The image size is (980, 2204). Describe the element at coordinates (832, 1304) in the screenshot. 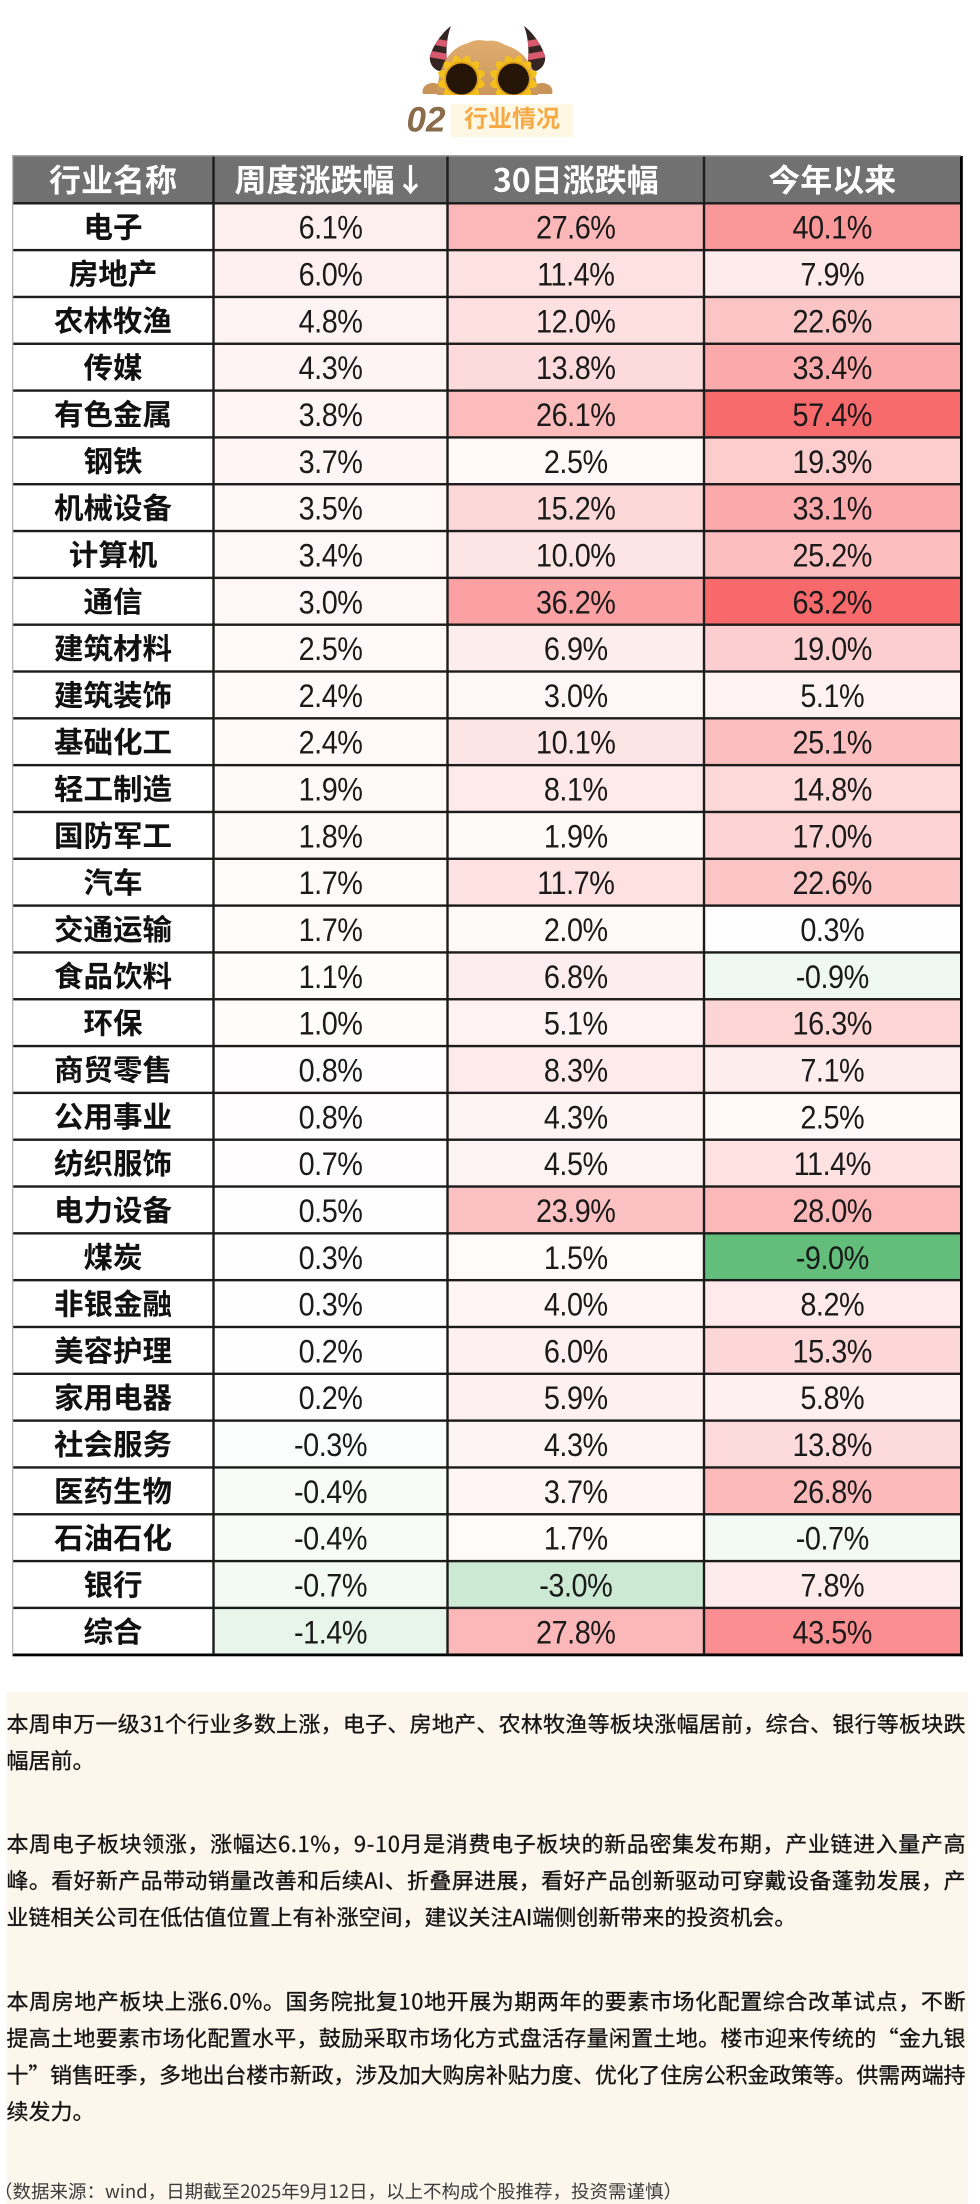

I see `svg-text: 8.2%` at that location.